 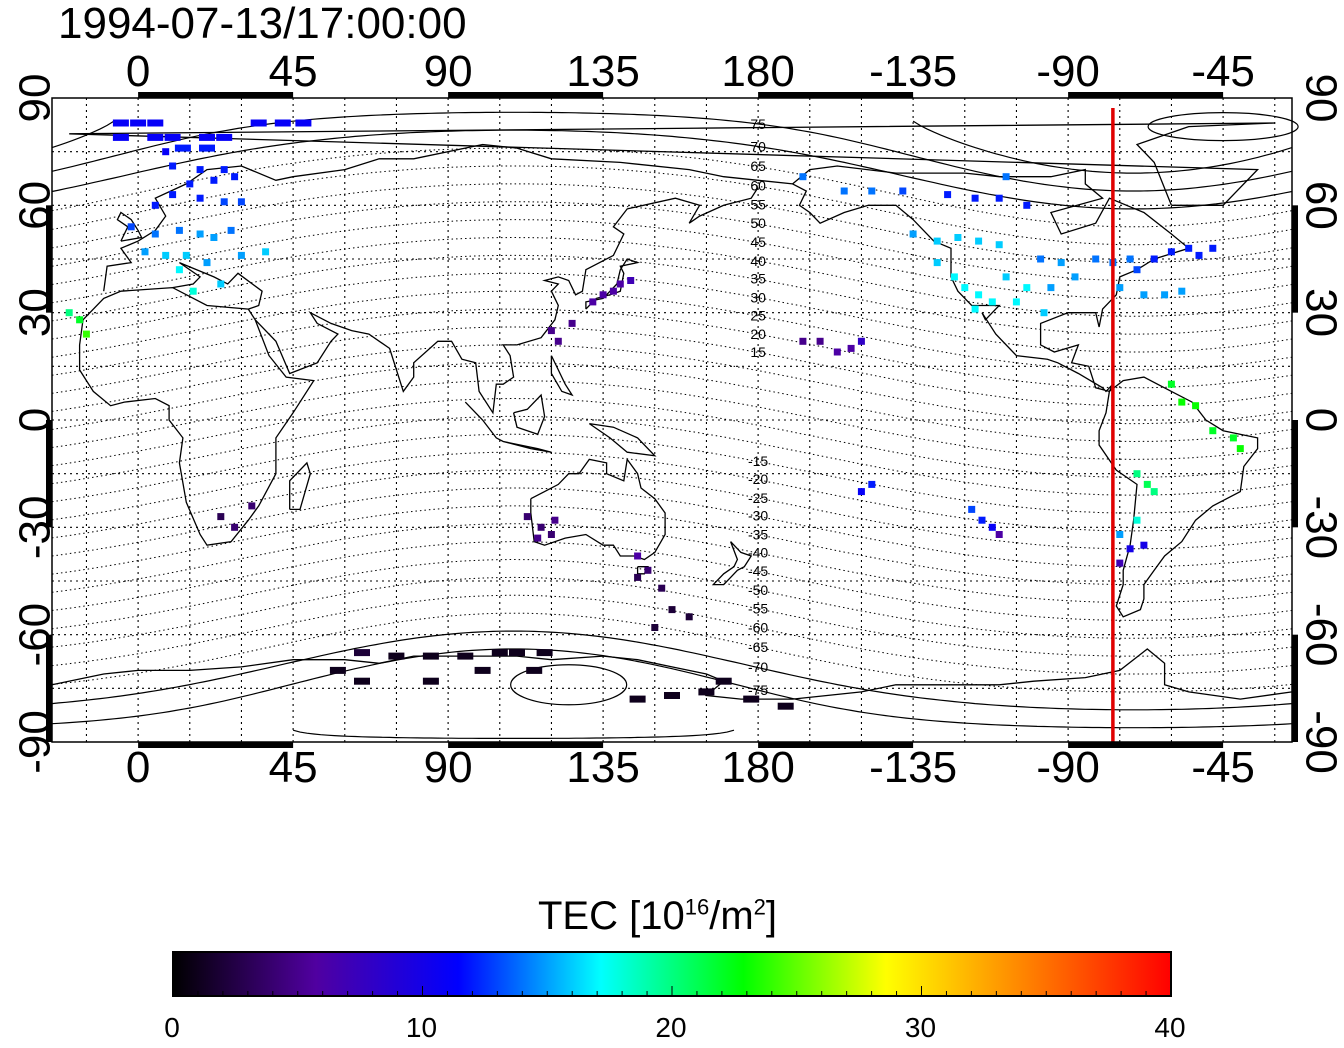 I want to click on magnetic-latitude-label: -20, so click(x=758, y=479).